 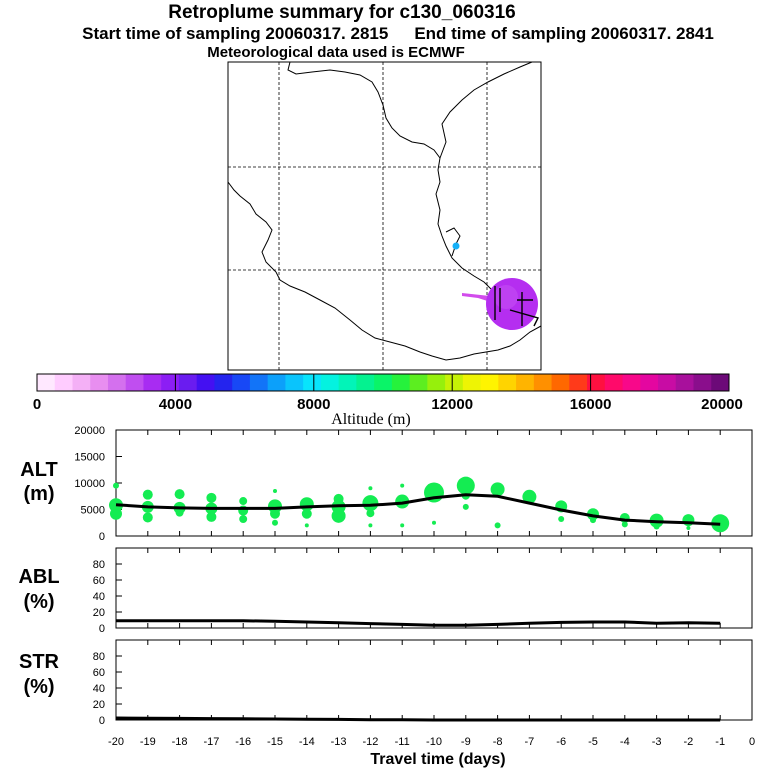 What do you see at coordinates (689, 742) in the screenshot?
I see `x-tick-label: -2` at bounding box center [689, 742].